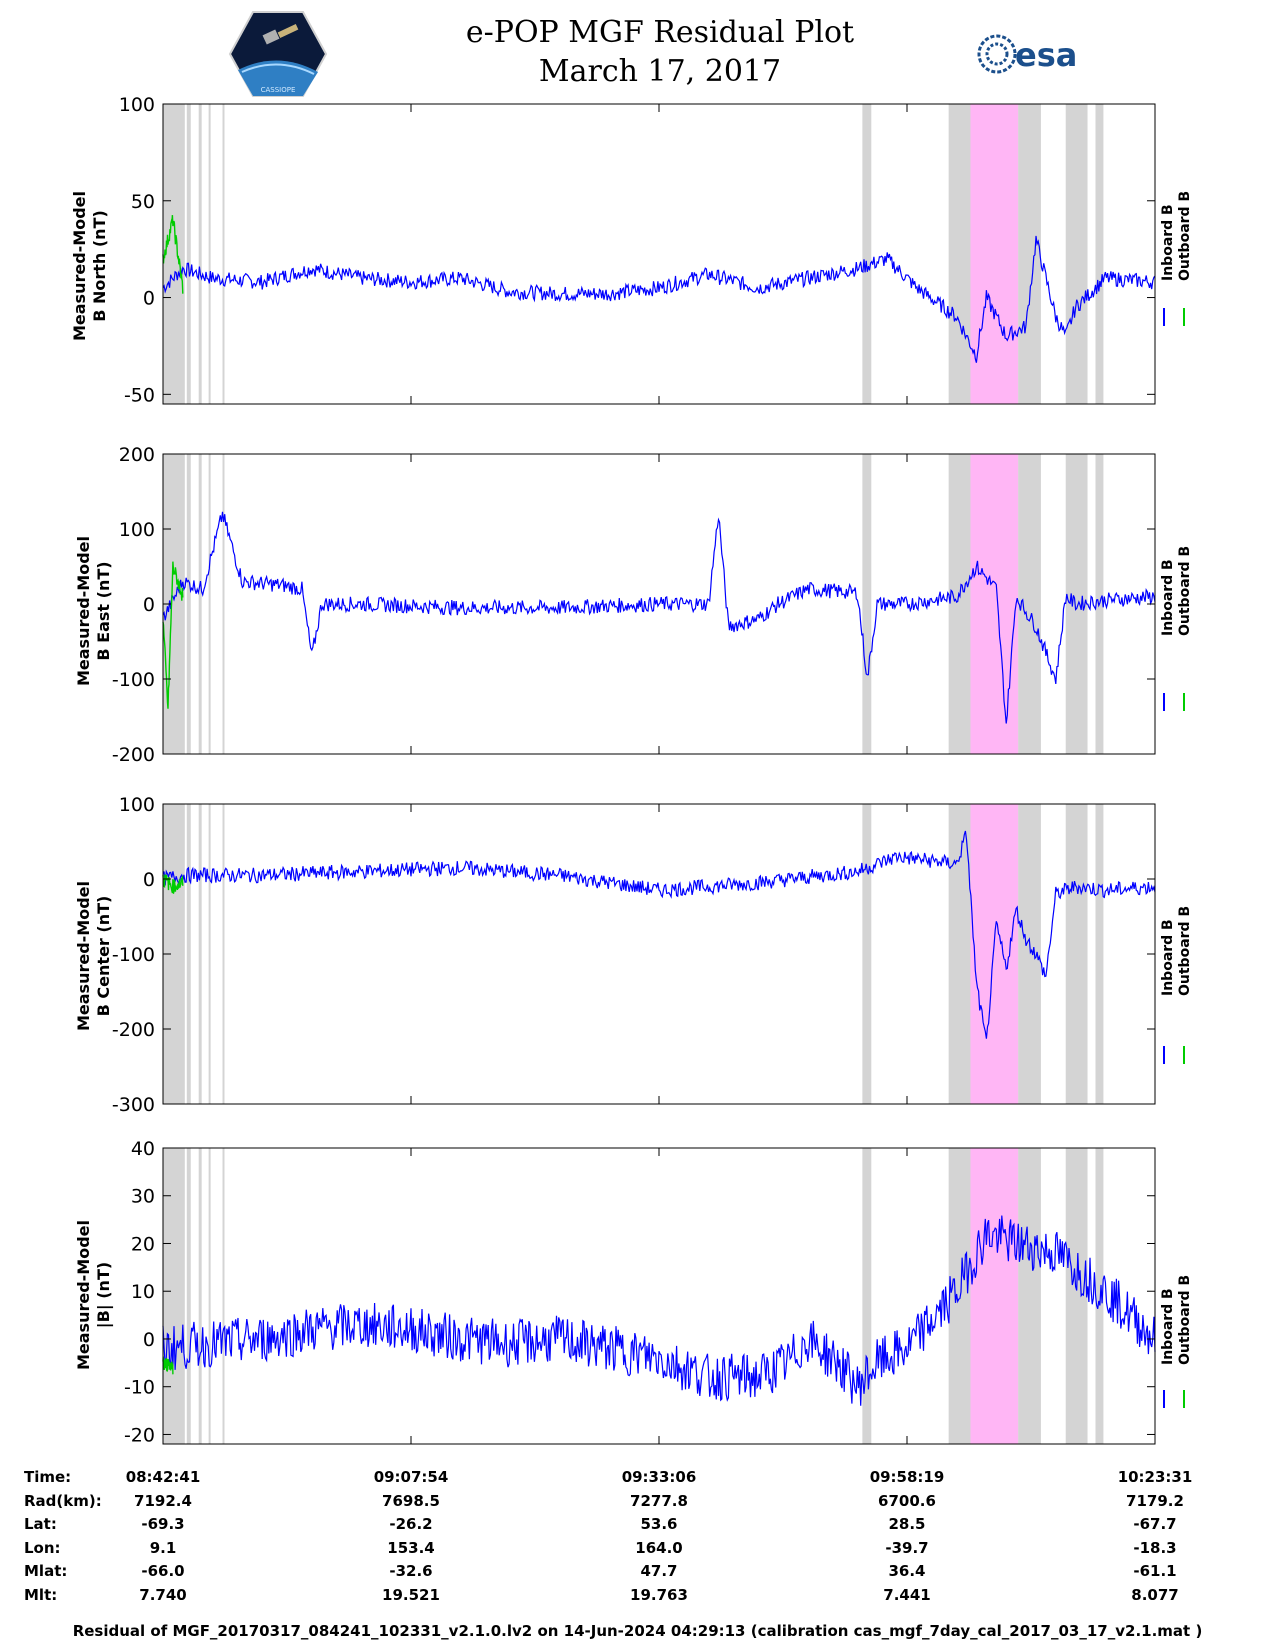 This screenshot has width=1275, height=1650. What do you see at coordinates (1155, 1500) in the screenshot?
I see `info-cell: 7179.2` at bounding box center [1155, 1500].